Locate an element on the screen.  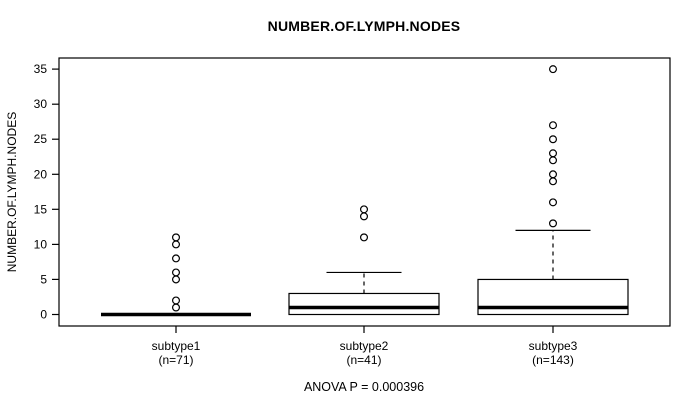
y-axis-label: NUMBER.OF.LYMPH.NODES is located at coordinates (12, 192).